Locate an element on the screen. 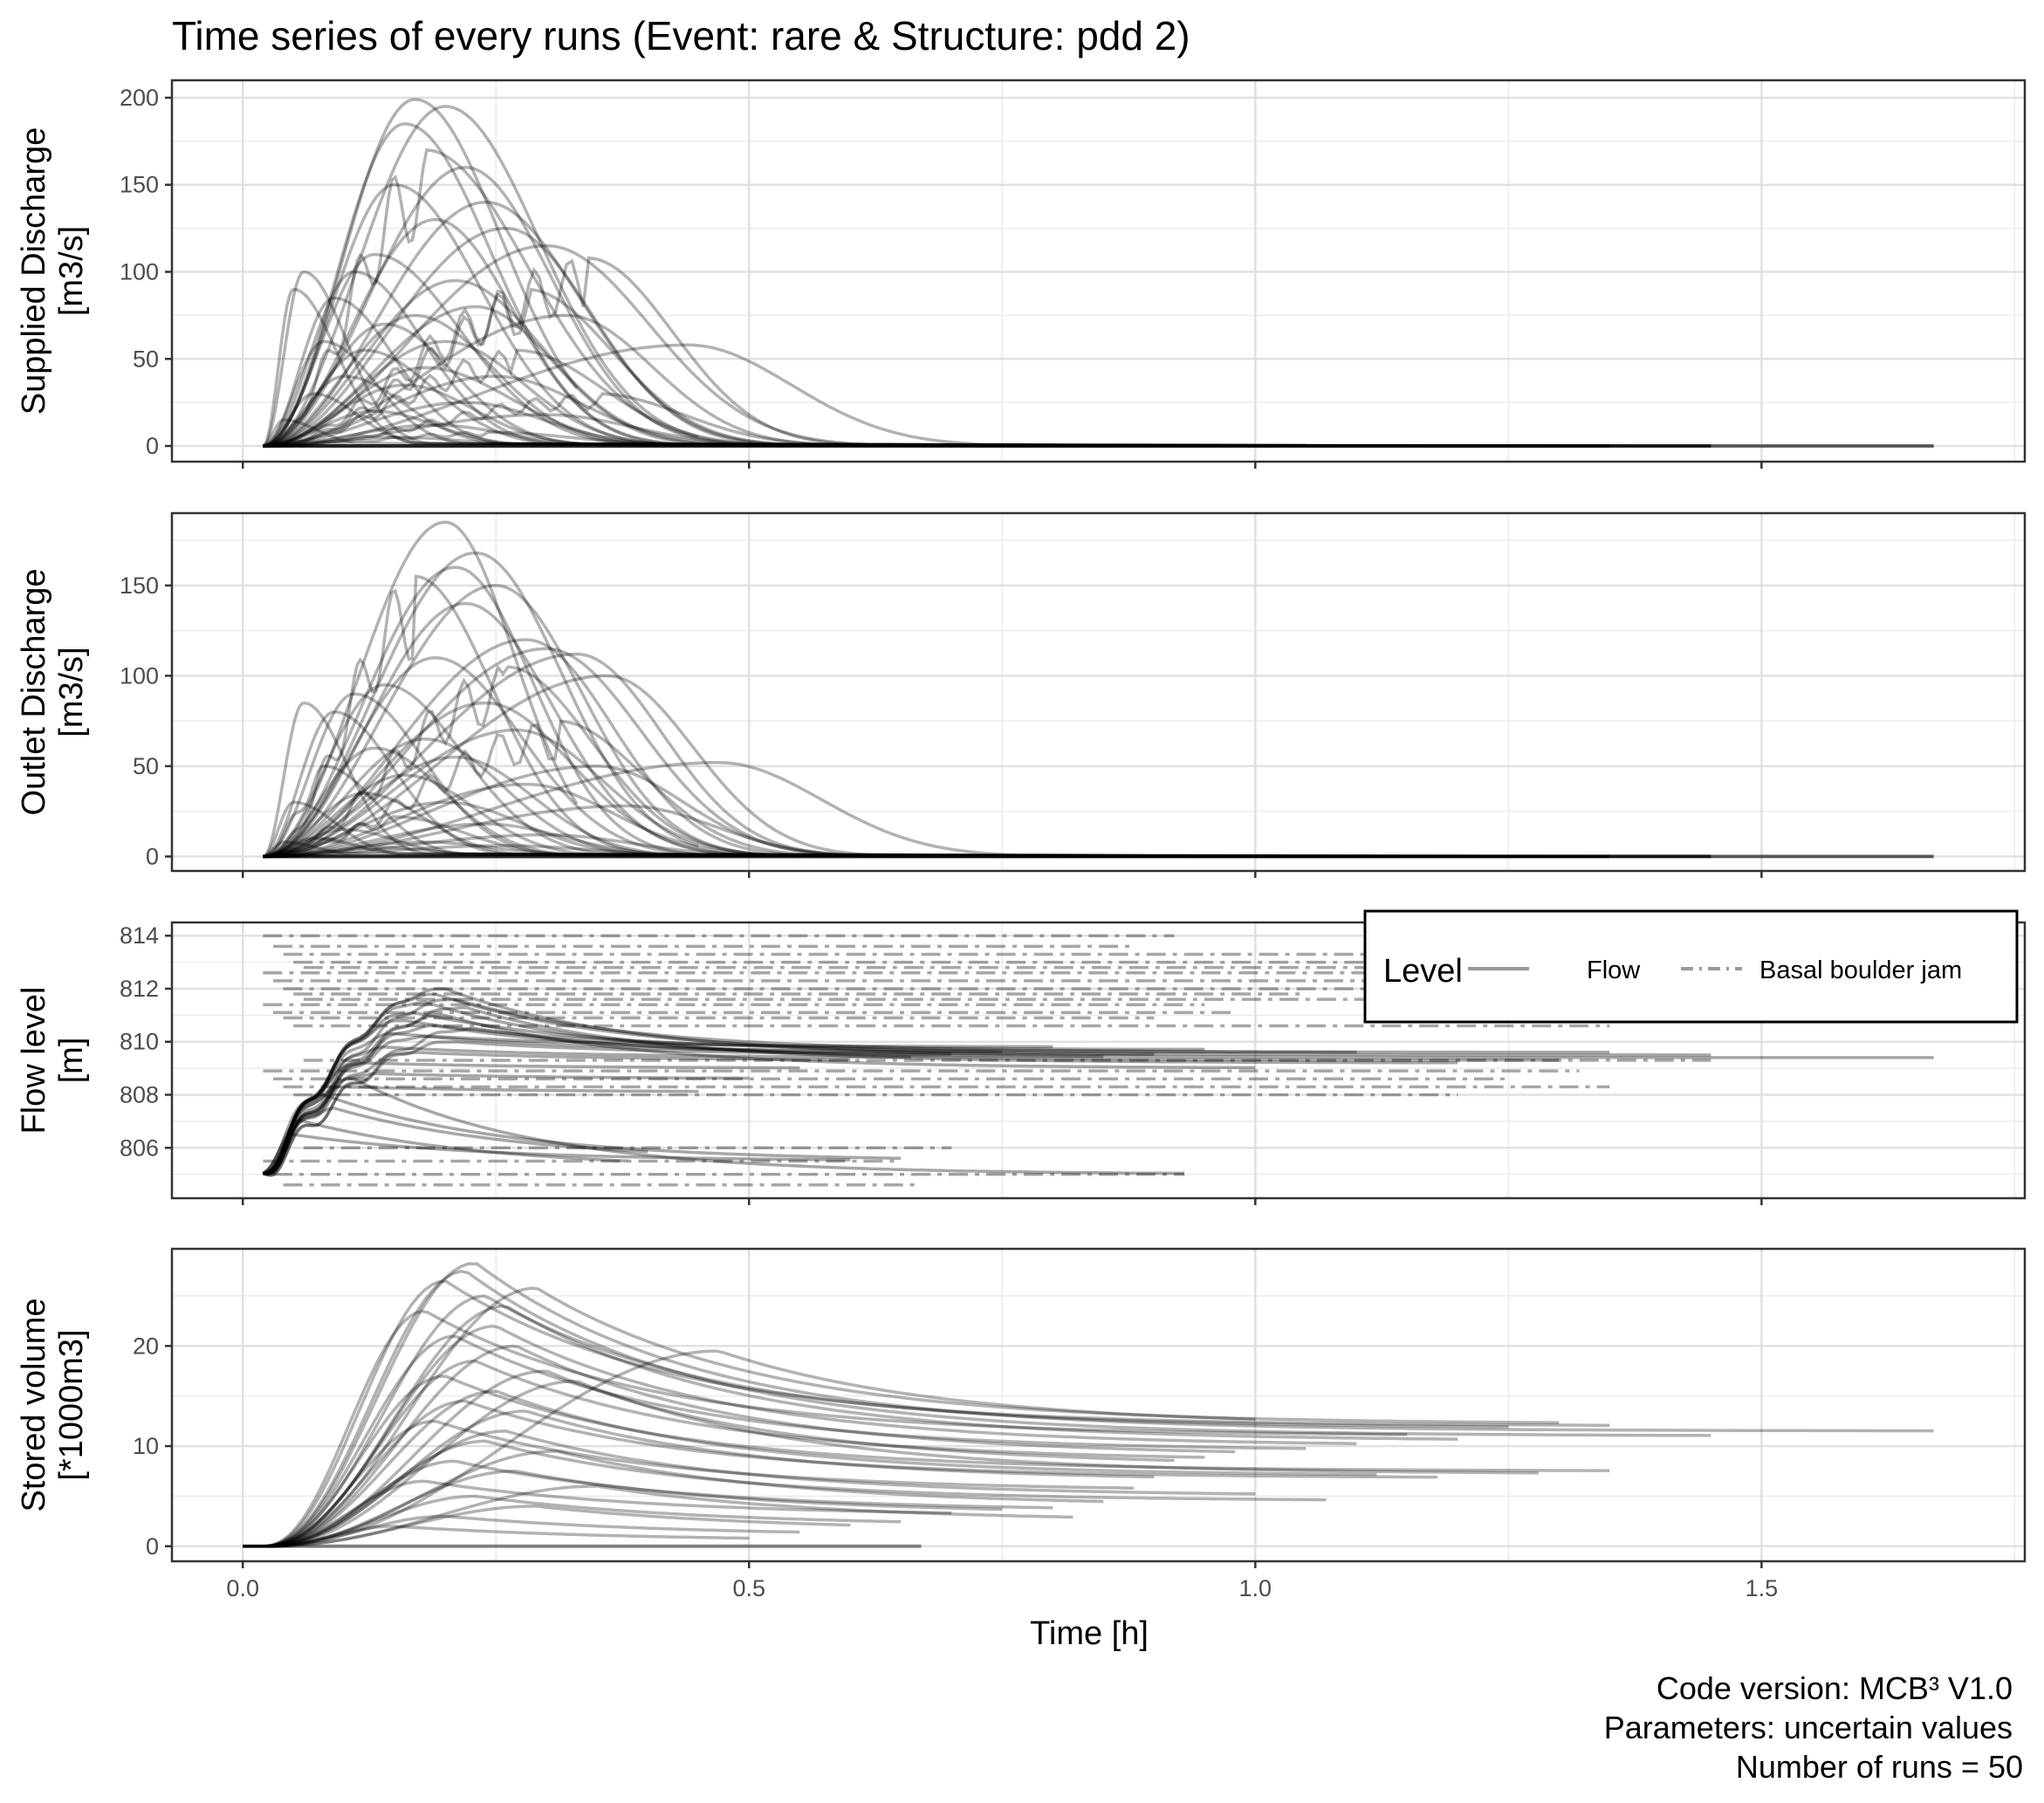 The height and width of the screenshot is (1803, 2044). y-tick-label: 810 is located at coordinates (139, 1042).